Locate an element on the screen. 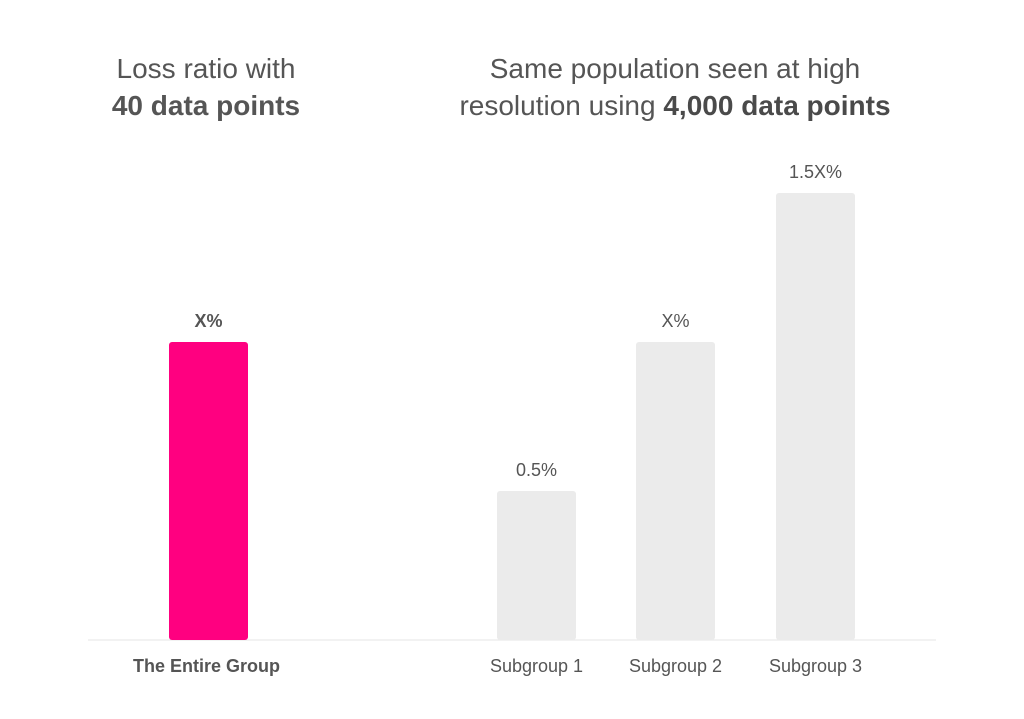  category-label: The Entire Group is located at coordinates (206, 666).